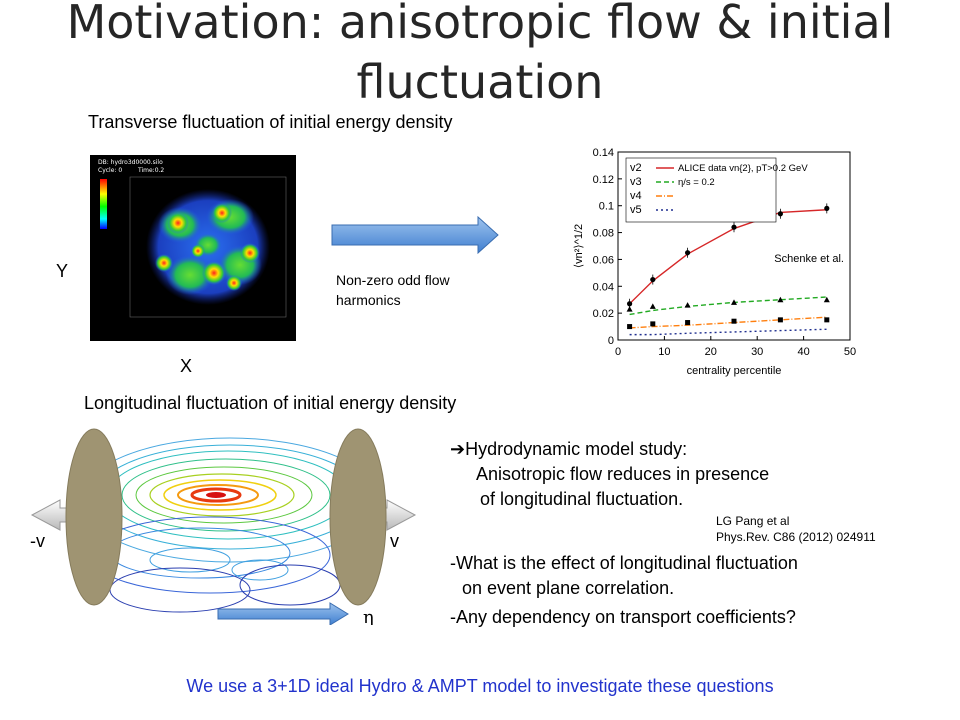  Describe the element at coordinates (796, 537) in the screenshot. I see `reference-line-2: Phys.Rev. C86 (2012) 024911` at that location.